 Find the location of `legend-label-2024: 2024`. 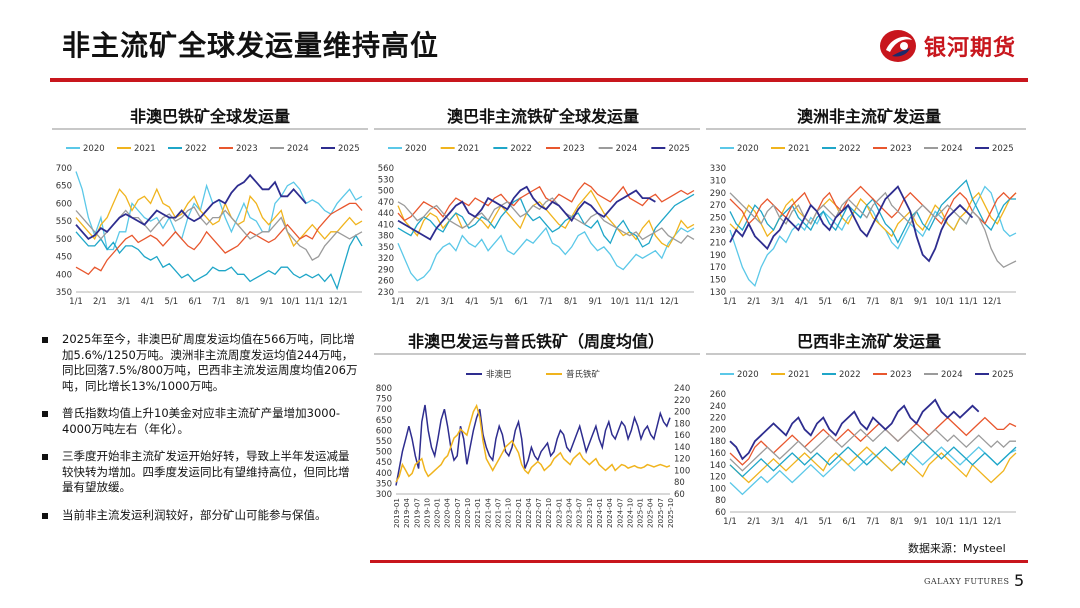

legend-label-2024: 2024 is located at coordinates (298, 149).